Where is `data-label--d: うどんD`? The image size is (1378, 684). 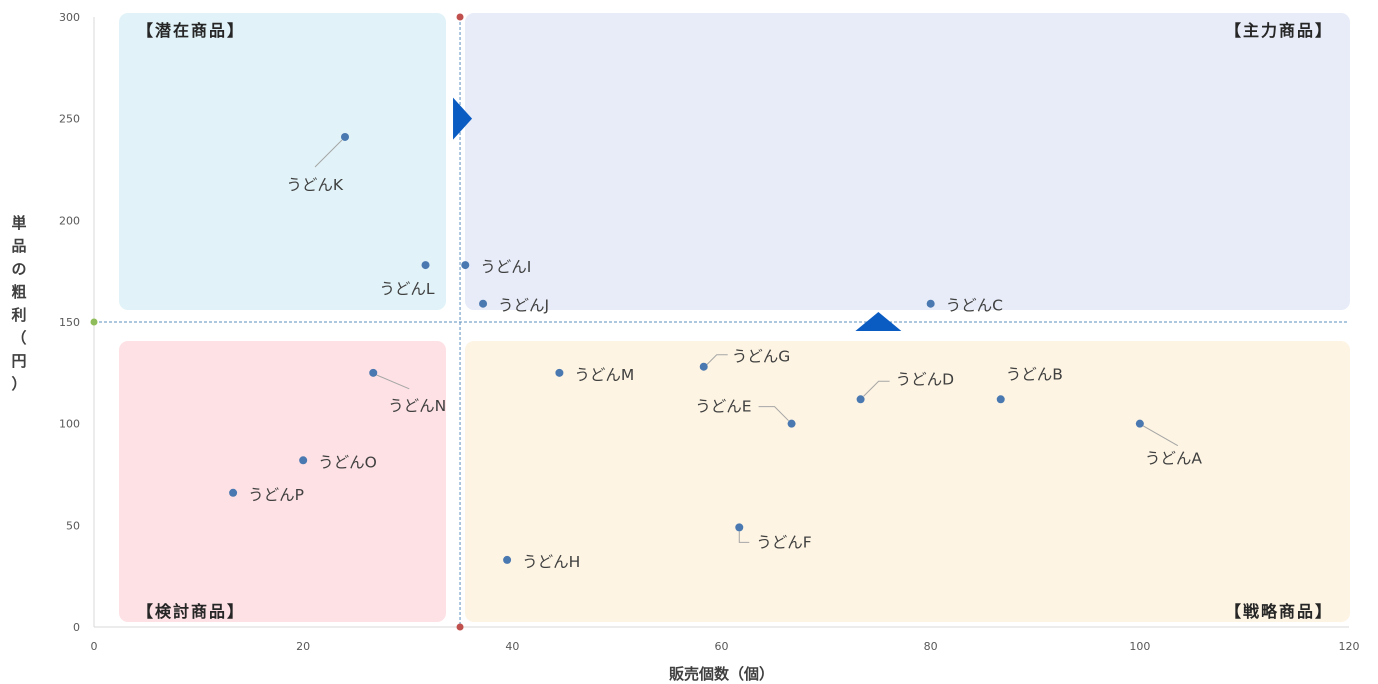
data-label--d: うどんD is located at coordinates (925, 379).